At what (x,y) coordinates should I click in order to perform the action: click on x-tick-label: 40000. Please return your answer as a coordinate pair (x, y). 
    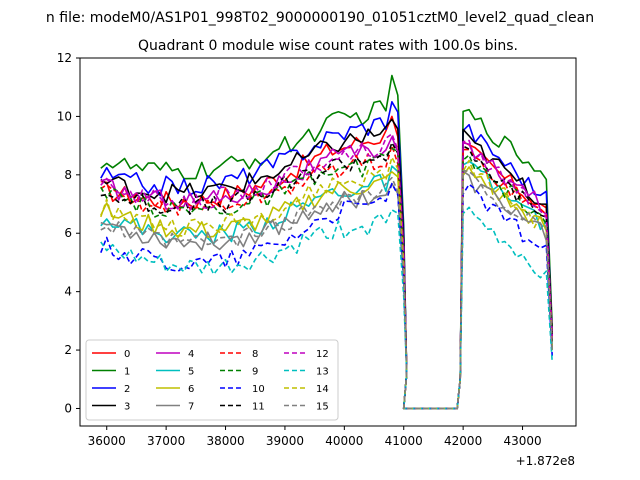
    Looking at the image, I should click on (344, 441).